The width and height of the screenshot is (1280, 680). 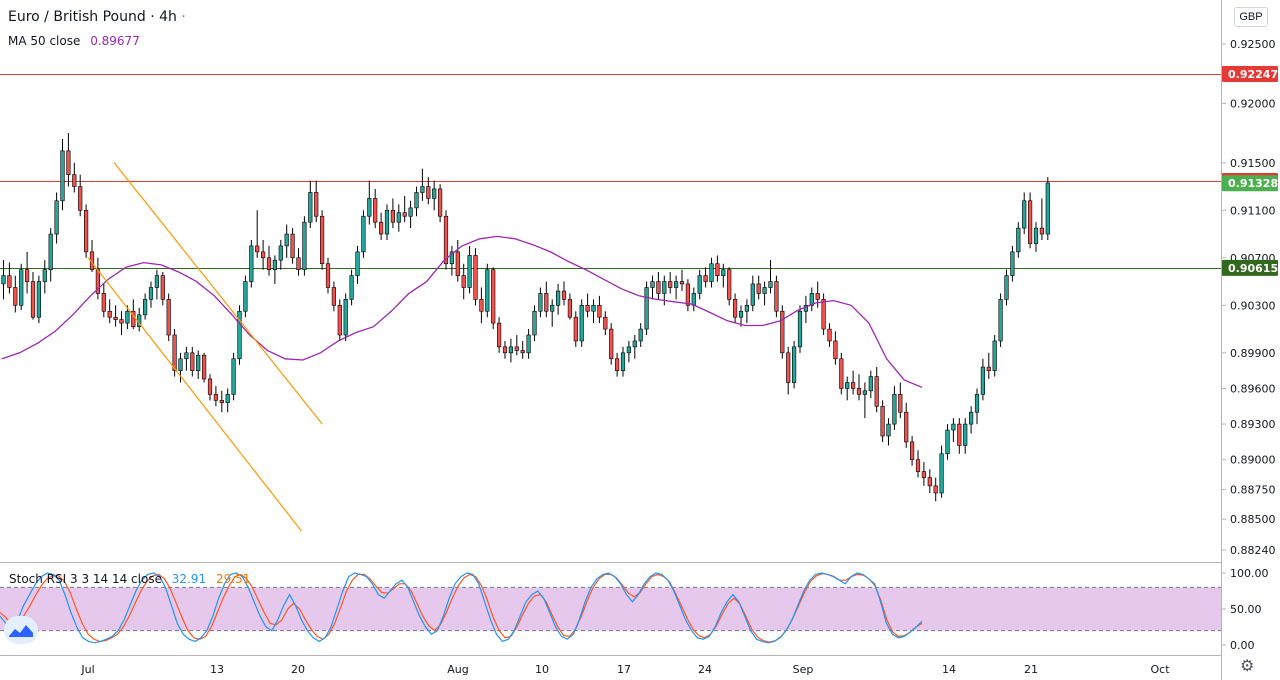 What do you see at coordinates (461, 608) in the screenshot?
I see `stoch-d-line` at bounding box center [461, 608].